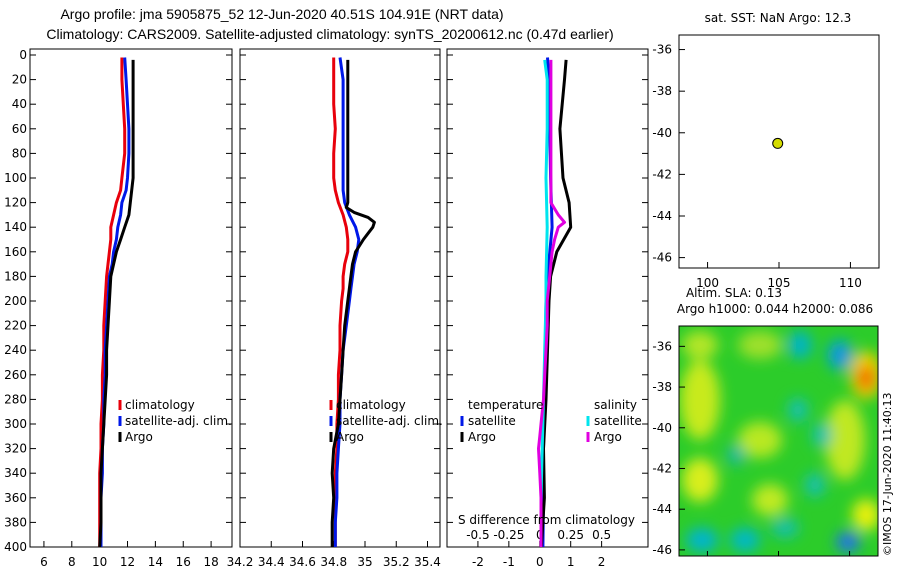 The image size is (900, 580). Describe the element at coordinates (334, 555) in the screenshot. I see `salinity-x-axis: 34.2 34.4 34.6 34.8 35 35.2 35.4` at that location.